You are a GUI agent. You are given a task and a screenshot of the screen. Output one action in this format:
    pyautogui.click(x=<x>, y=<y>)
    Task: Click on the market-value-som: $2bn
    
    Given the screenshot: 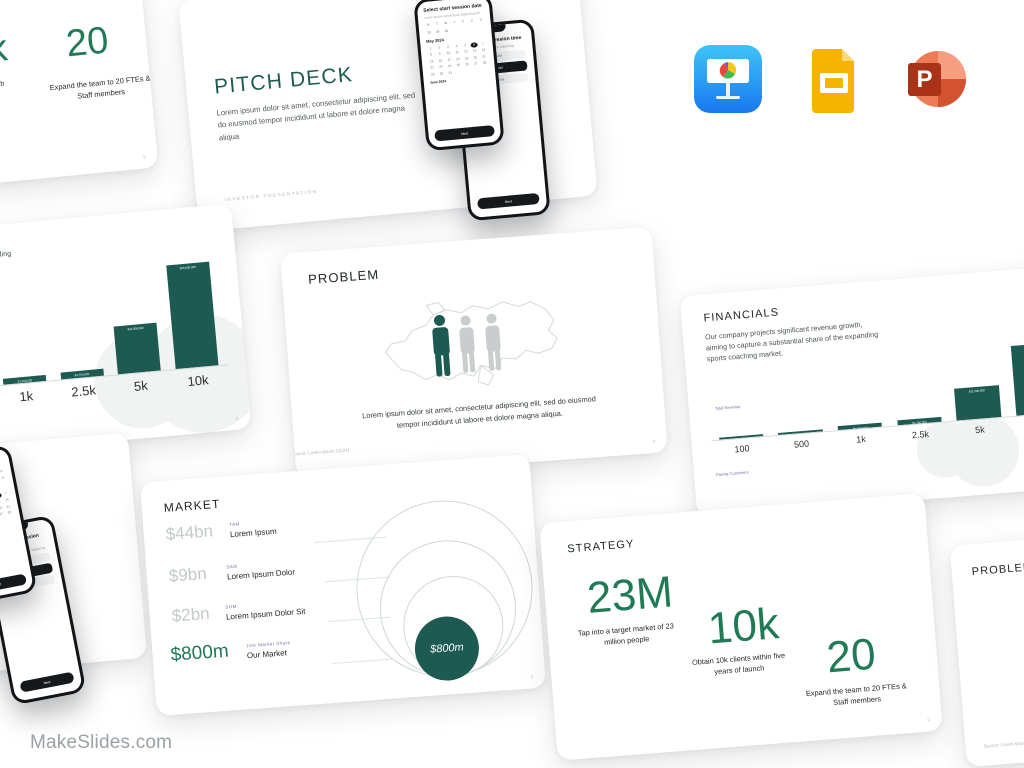 What is the action you would take?
    pyautogui.click(x=191, y=614)
    